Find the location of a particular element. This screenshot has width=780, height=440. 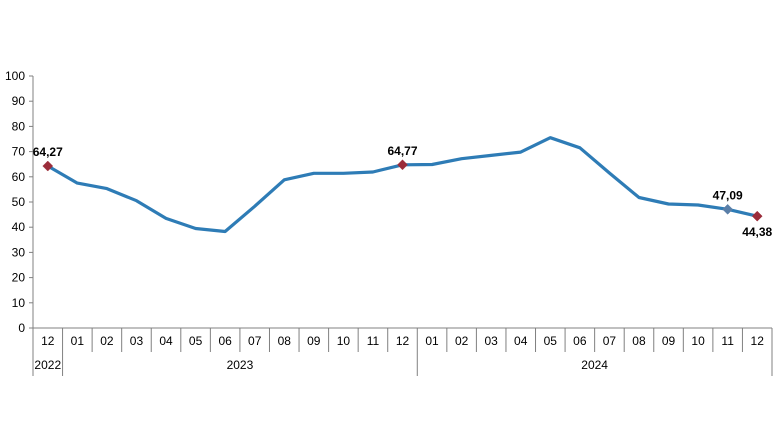

y-tick-label: 50 is located at coordinates (19, 202).